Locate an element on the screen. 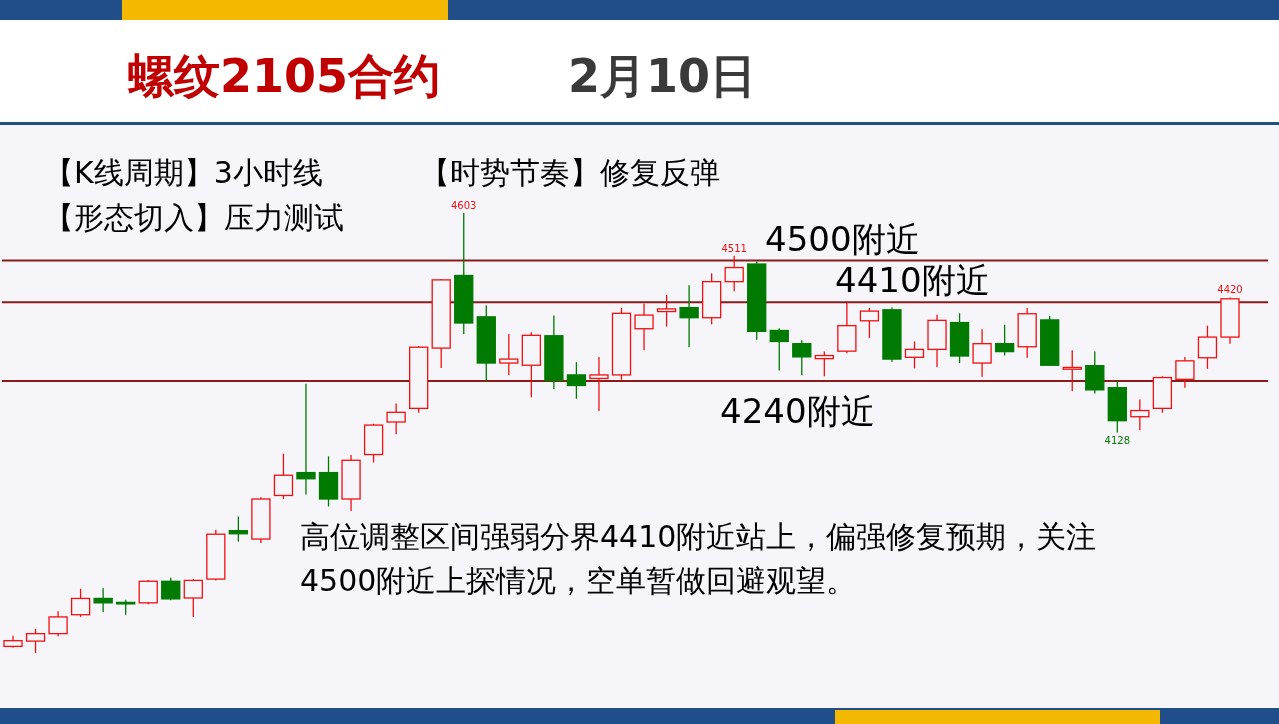  ref-label: 4410附近 is located at coordinates (912, 281).